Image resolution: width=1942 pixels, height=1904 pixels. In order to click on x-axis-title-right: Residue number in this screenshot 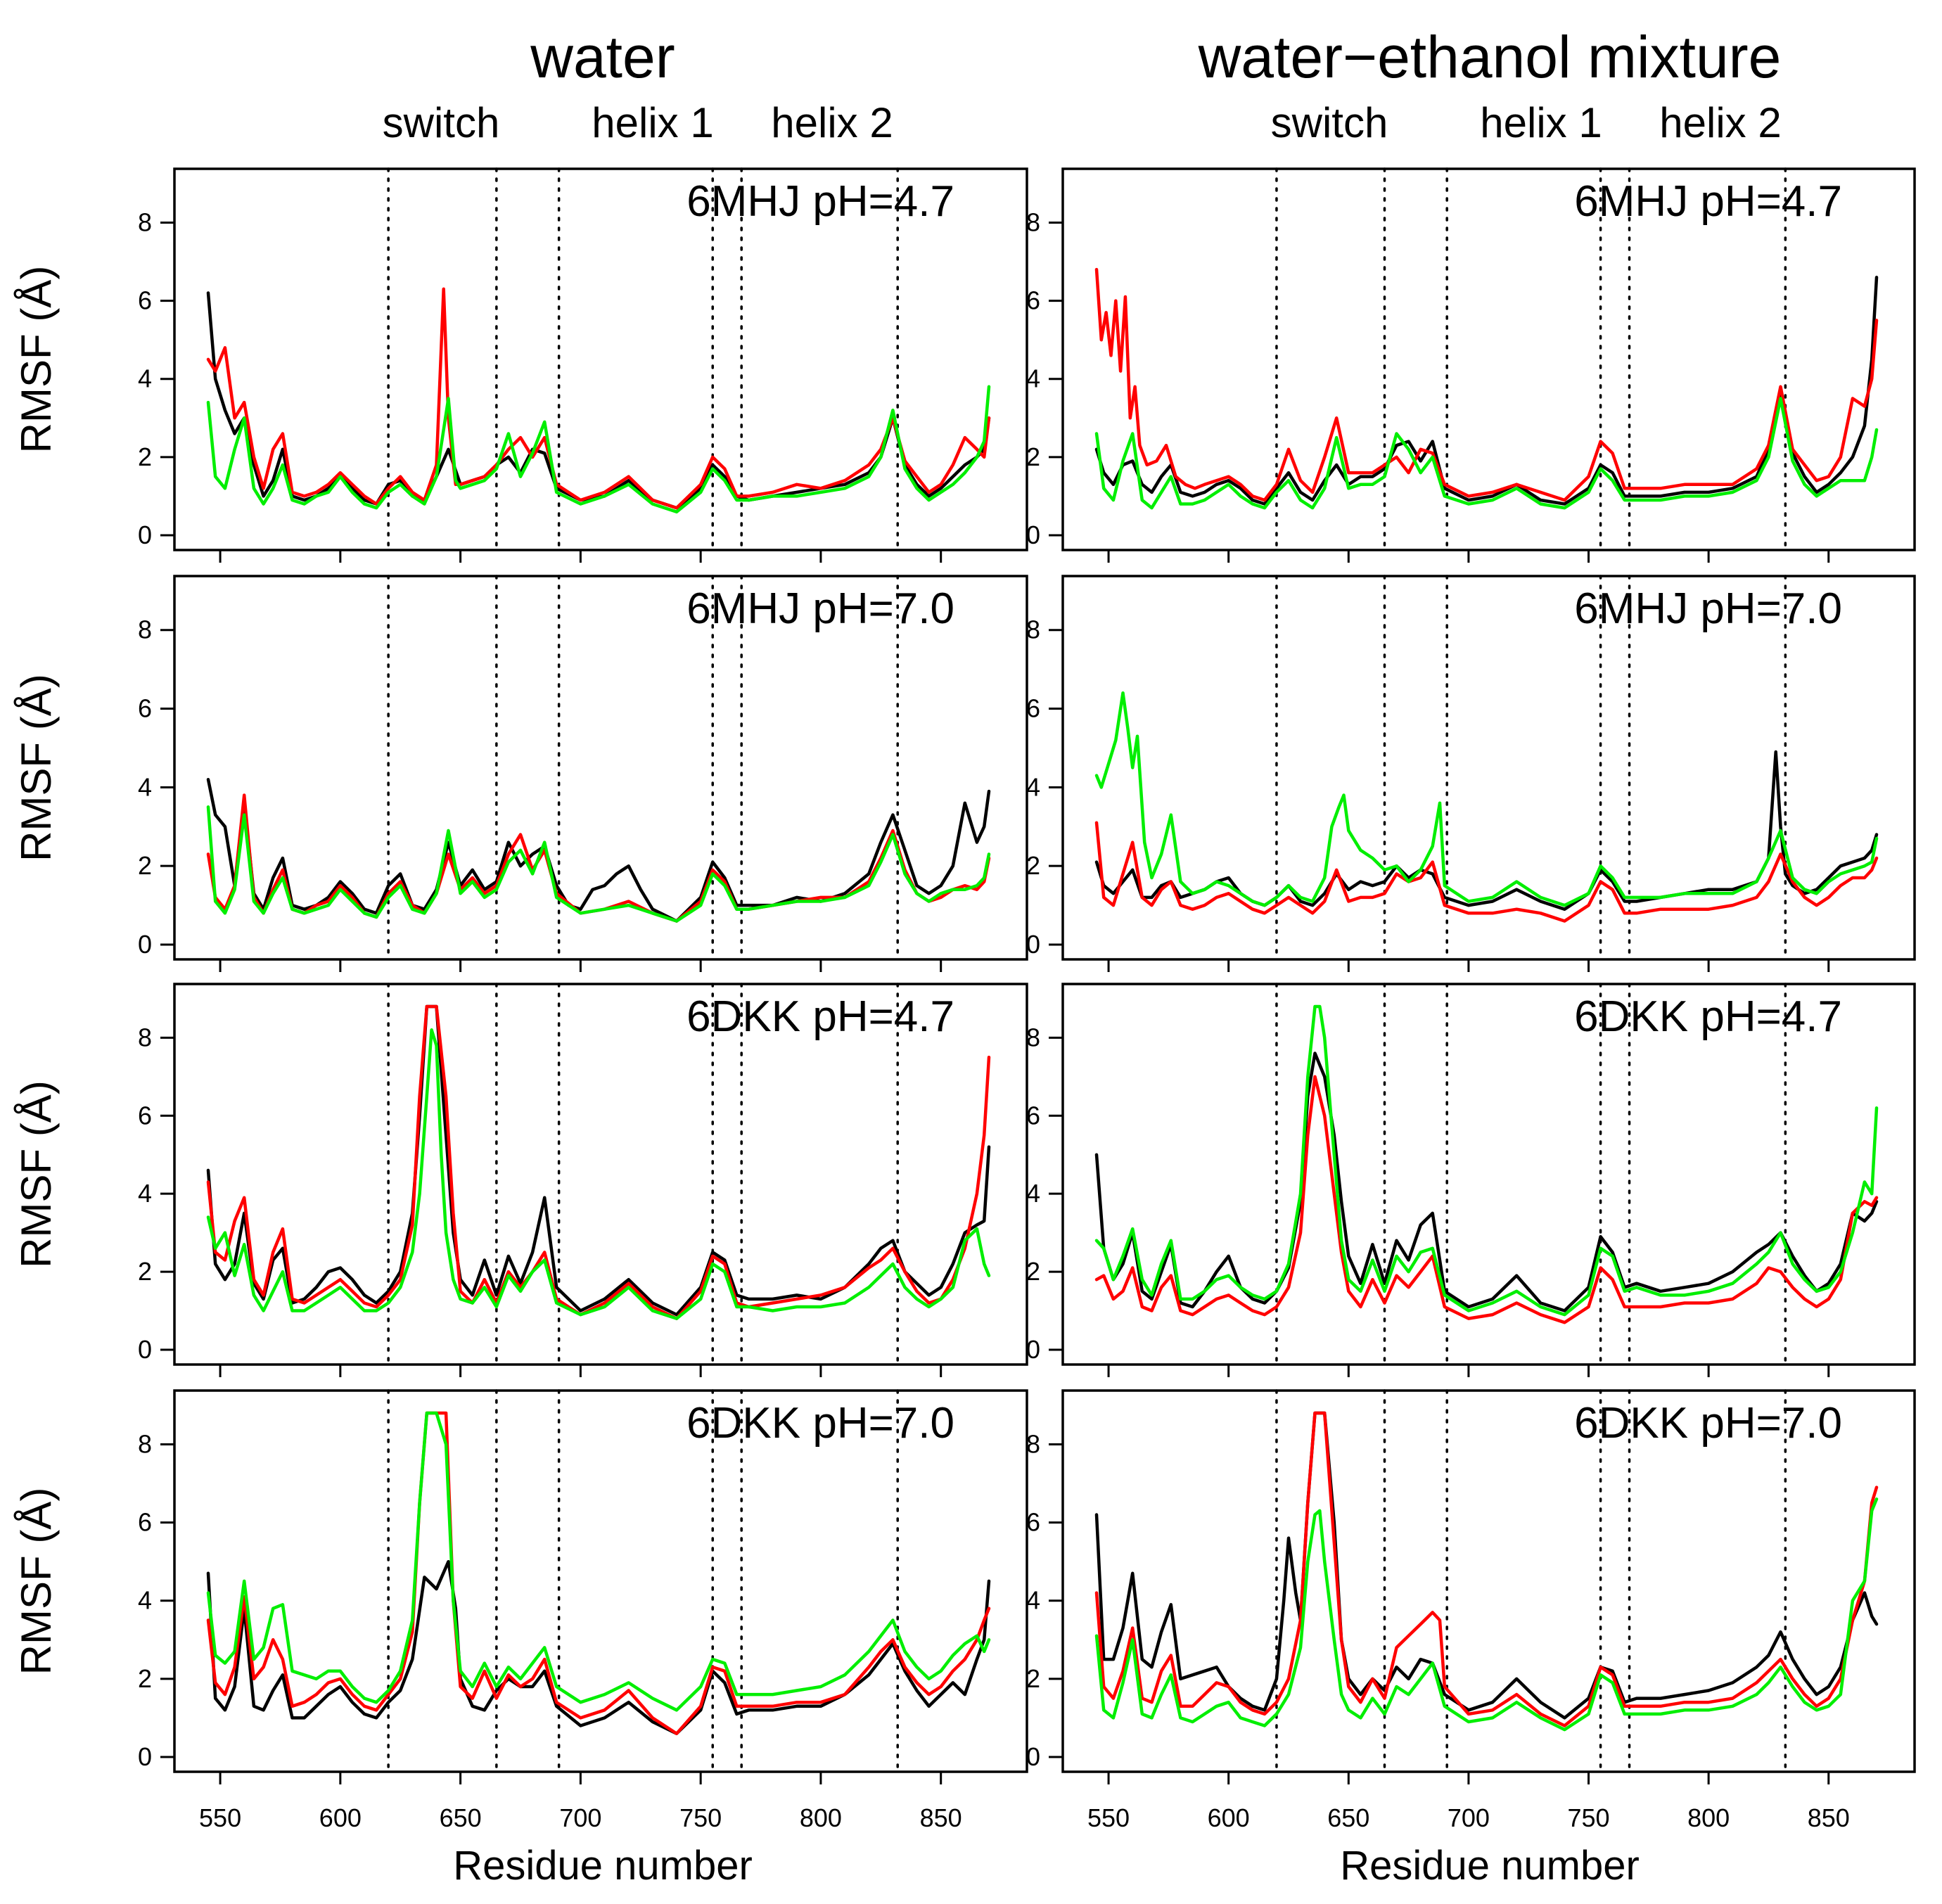, I will do `click(1490, 1866)`.